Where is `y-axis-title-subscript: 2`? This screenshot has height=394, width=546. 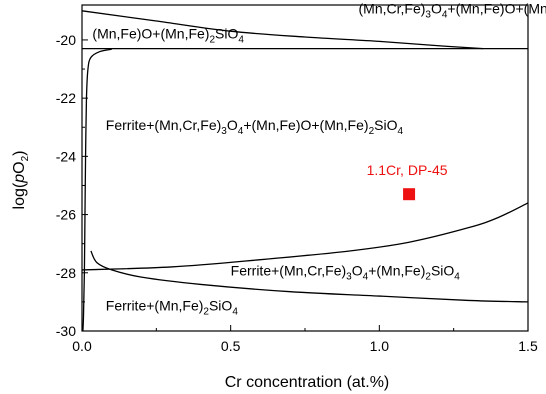 y-axis-title-subscript: 2 is located at coordinates (25, 158).